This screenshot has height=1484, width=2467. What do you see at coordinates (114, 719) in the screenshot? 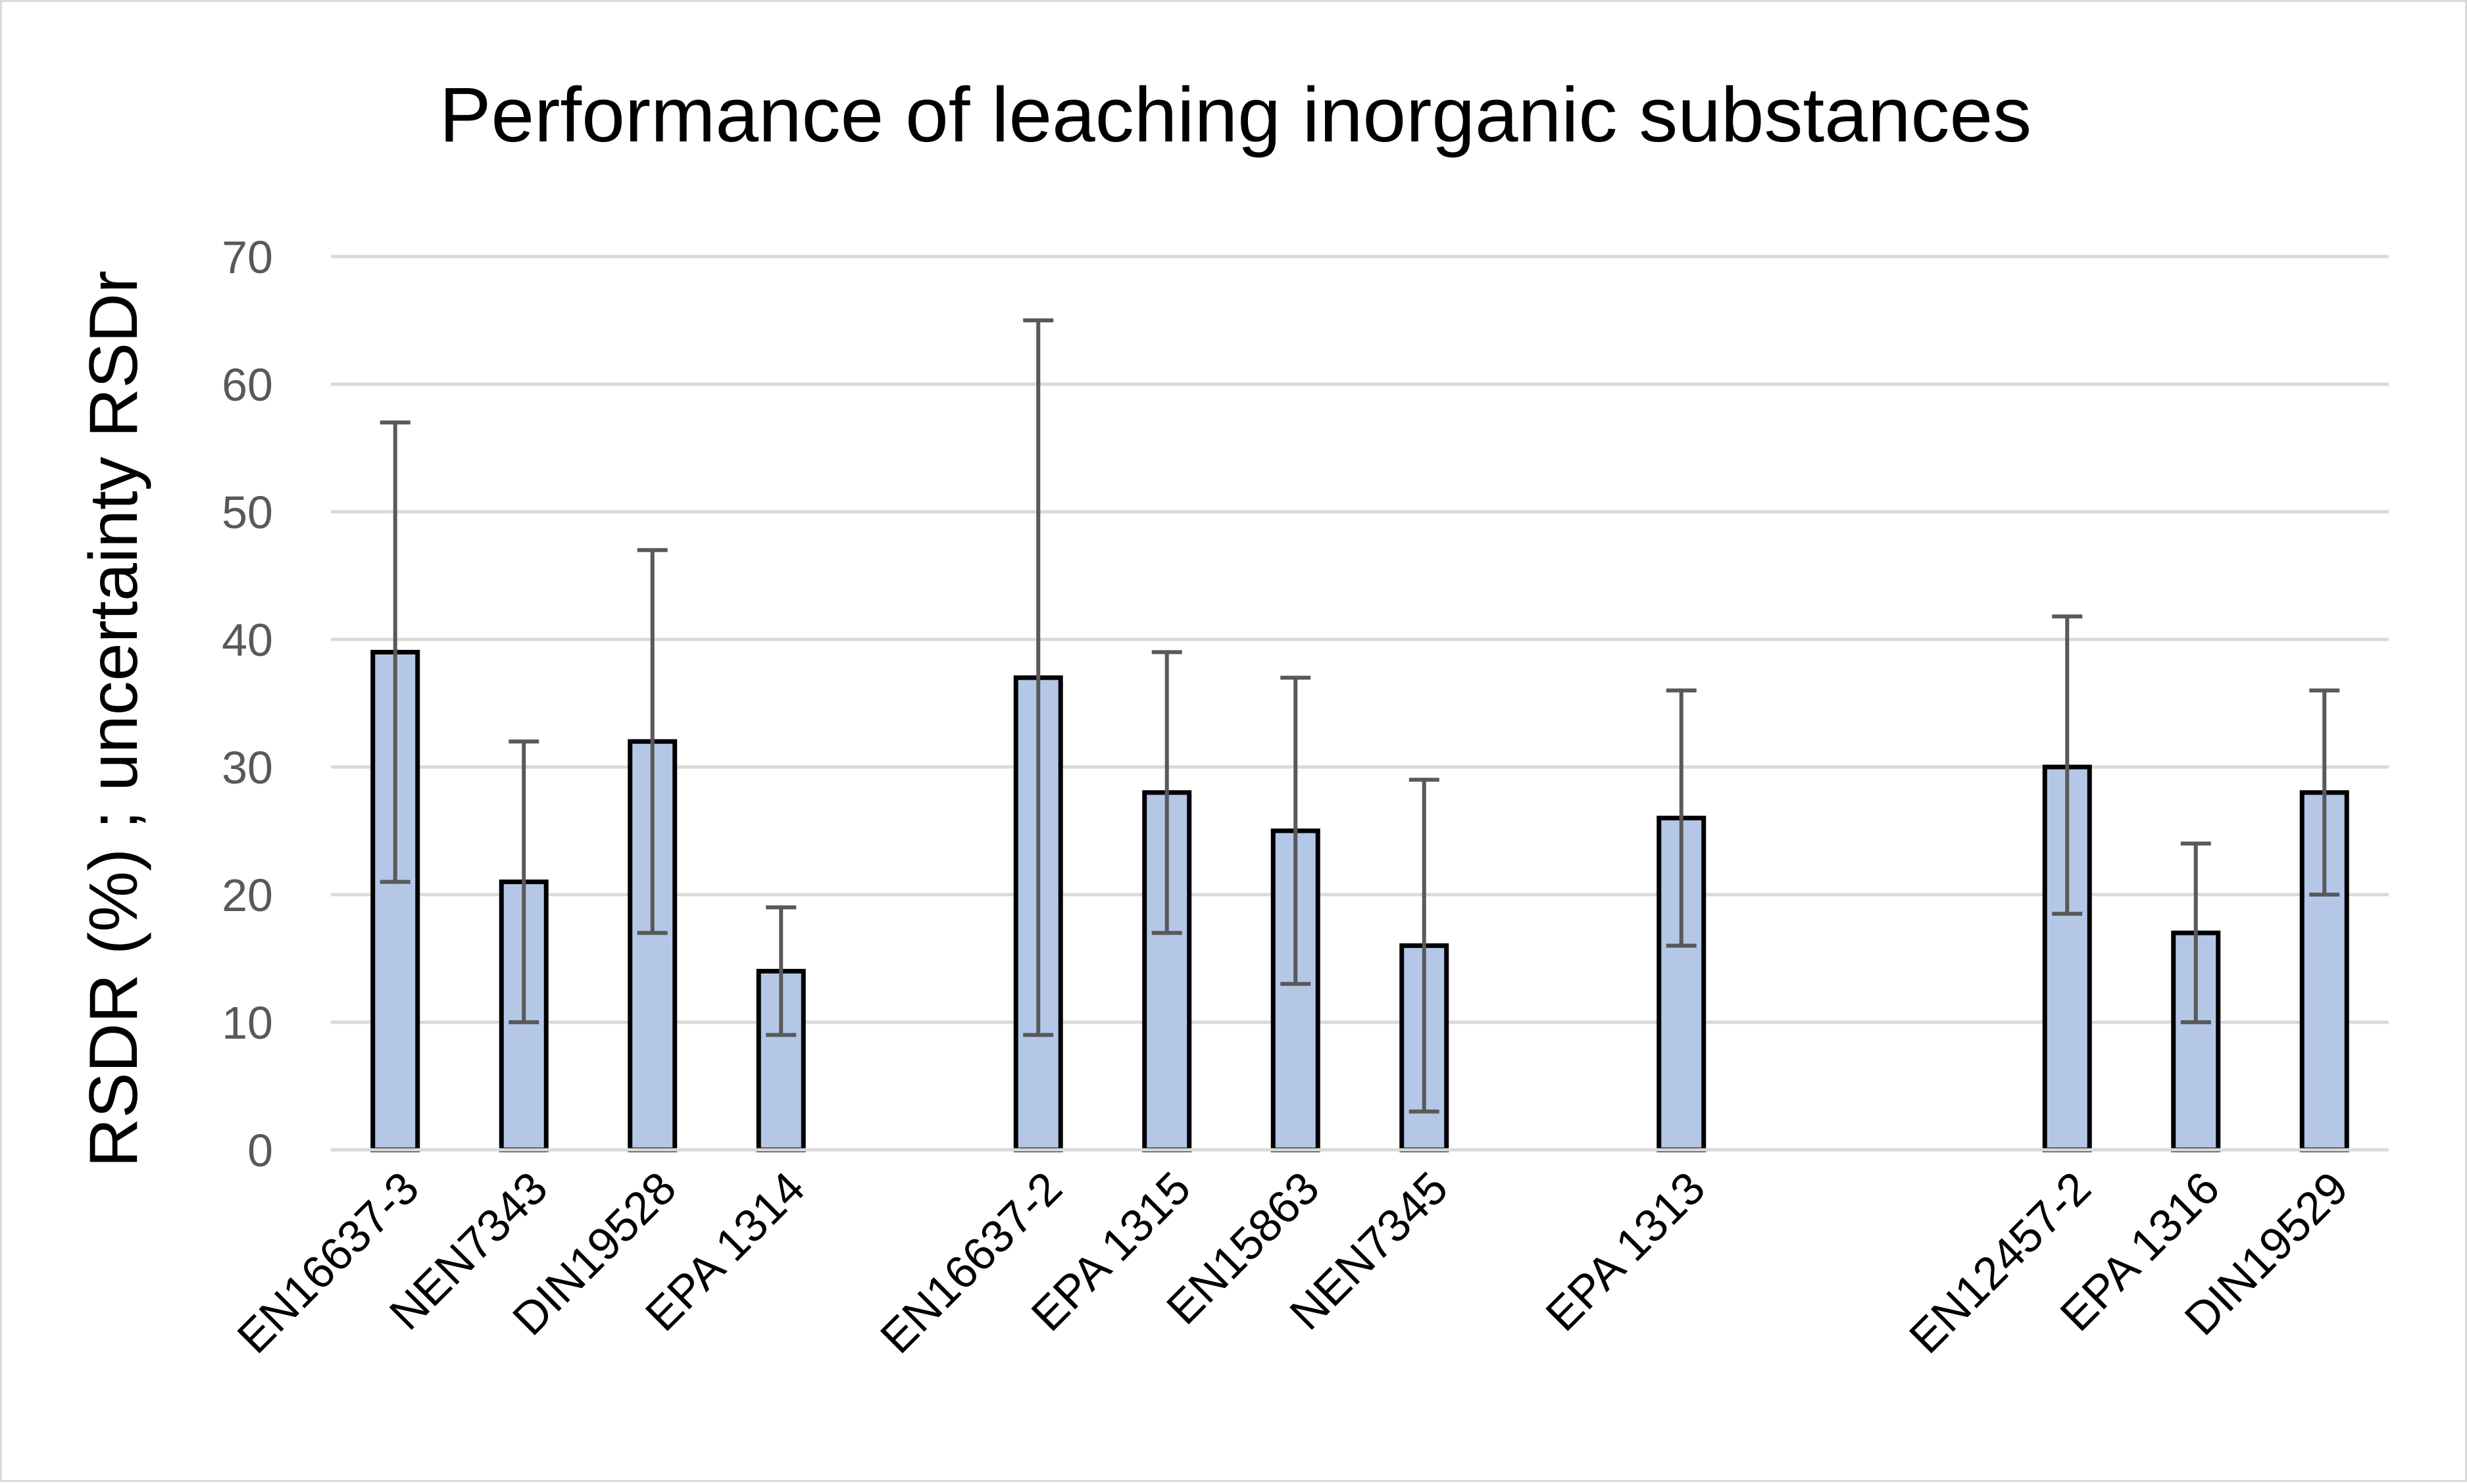
I see `y-axis-title: RSDR (%) ; uncertainty RSDr` at bounding box center [114, 719].